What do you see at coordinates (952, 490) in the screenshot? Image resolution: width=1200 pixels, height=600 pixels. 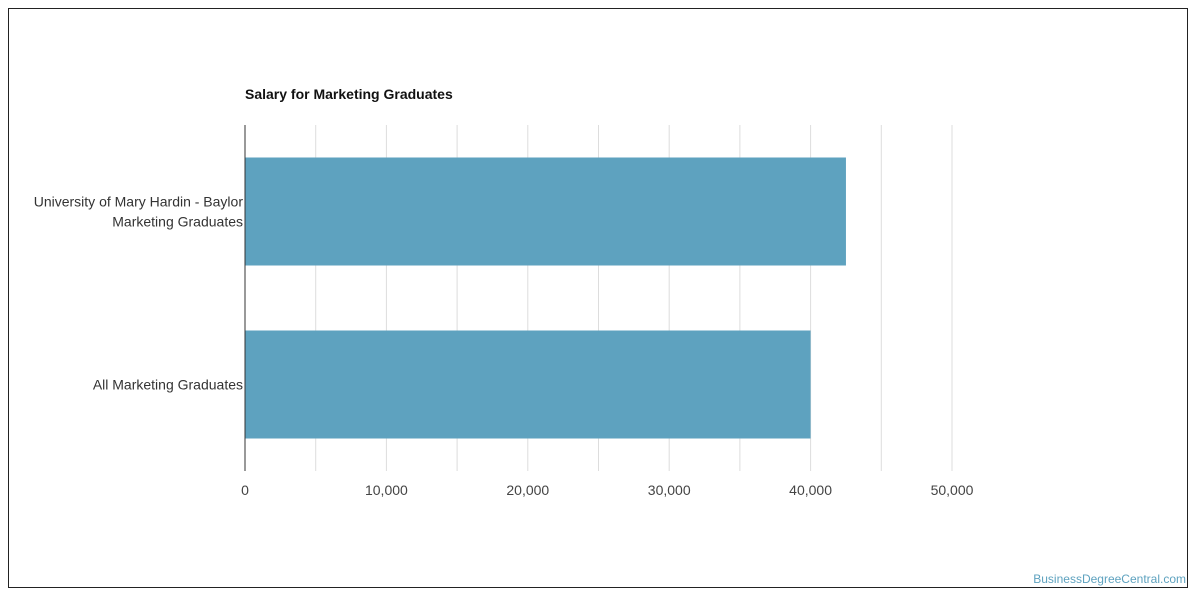 I see `x-tick-label: 50,000` at bounding box center [952, 490].